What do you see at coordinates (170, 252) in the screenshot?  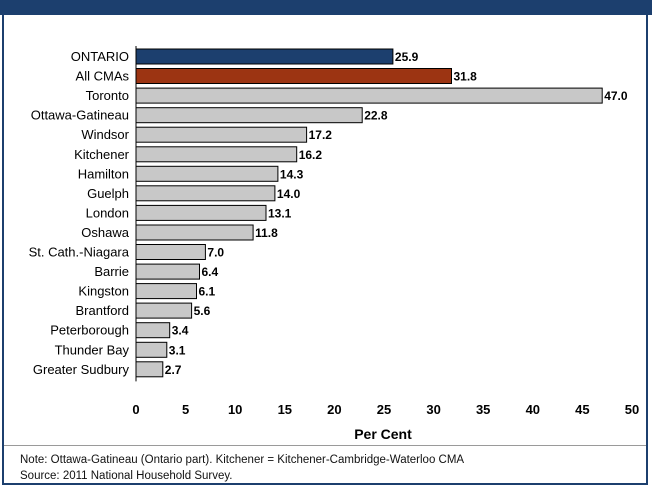 I see `bar-st-cath-niagara` at bounding box center [170, 252].